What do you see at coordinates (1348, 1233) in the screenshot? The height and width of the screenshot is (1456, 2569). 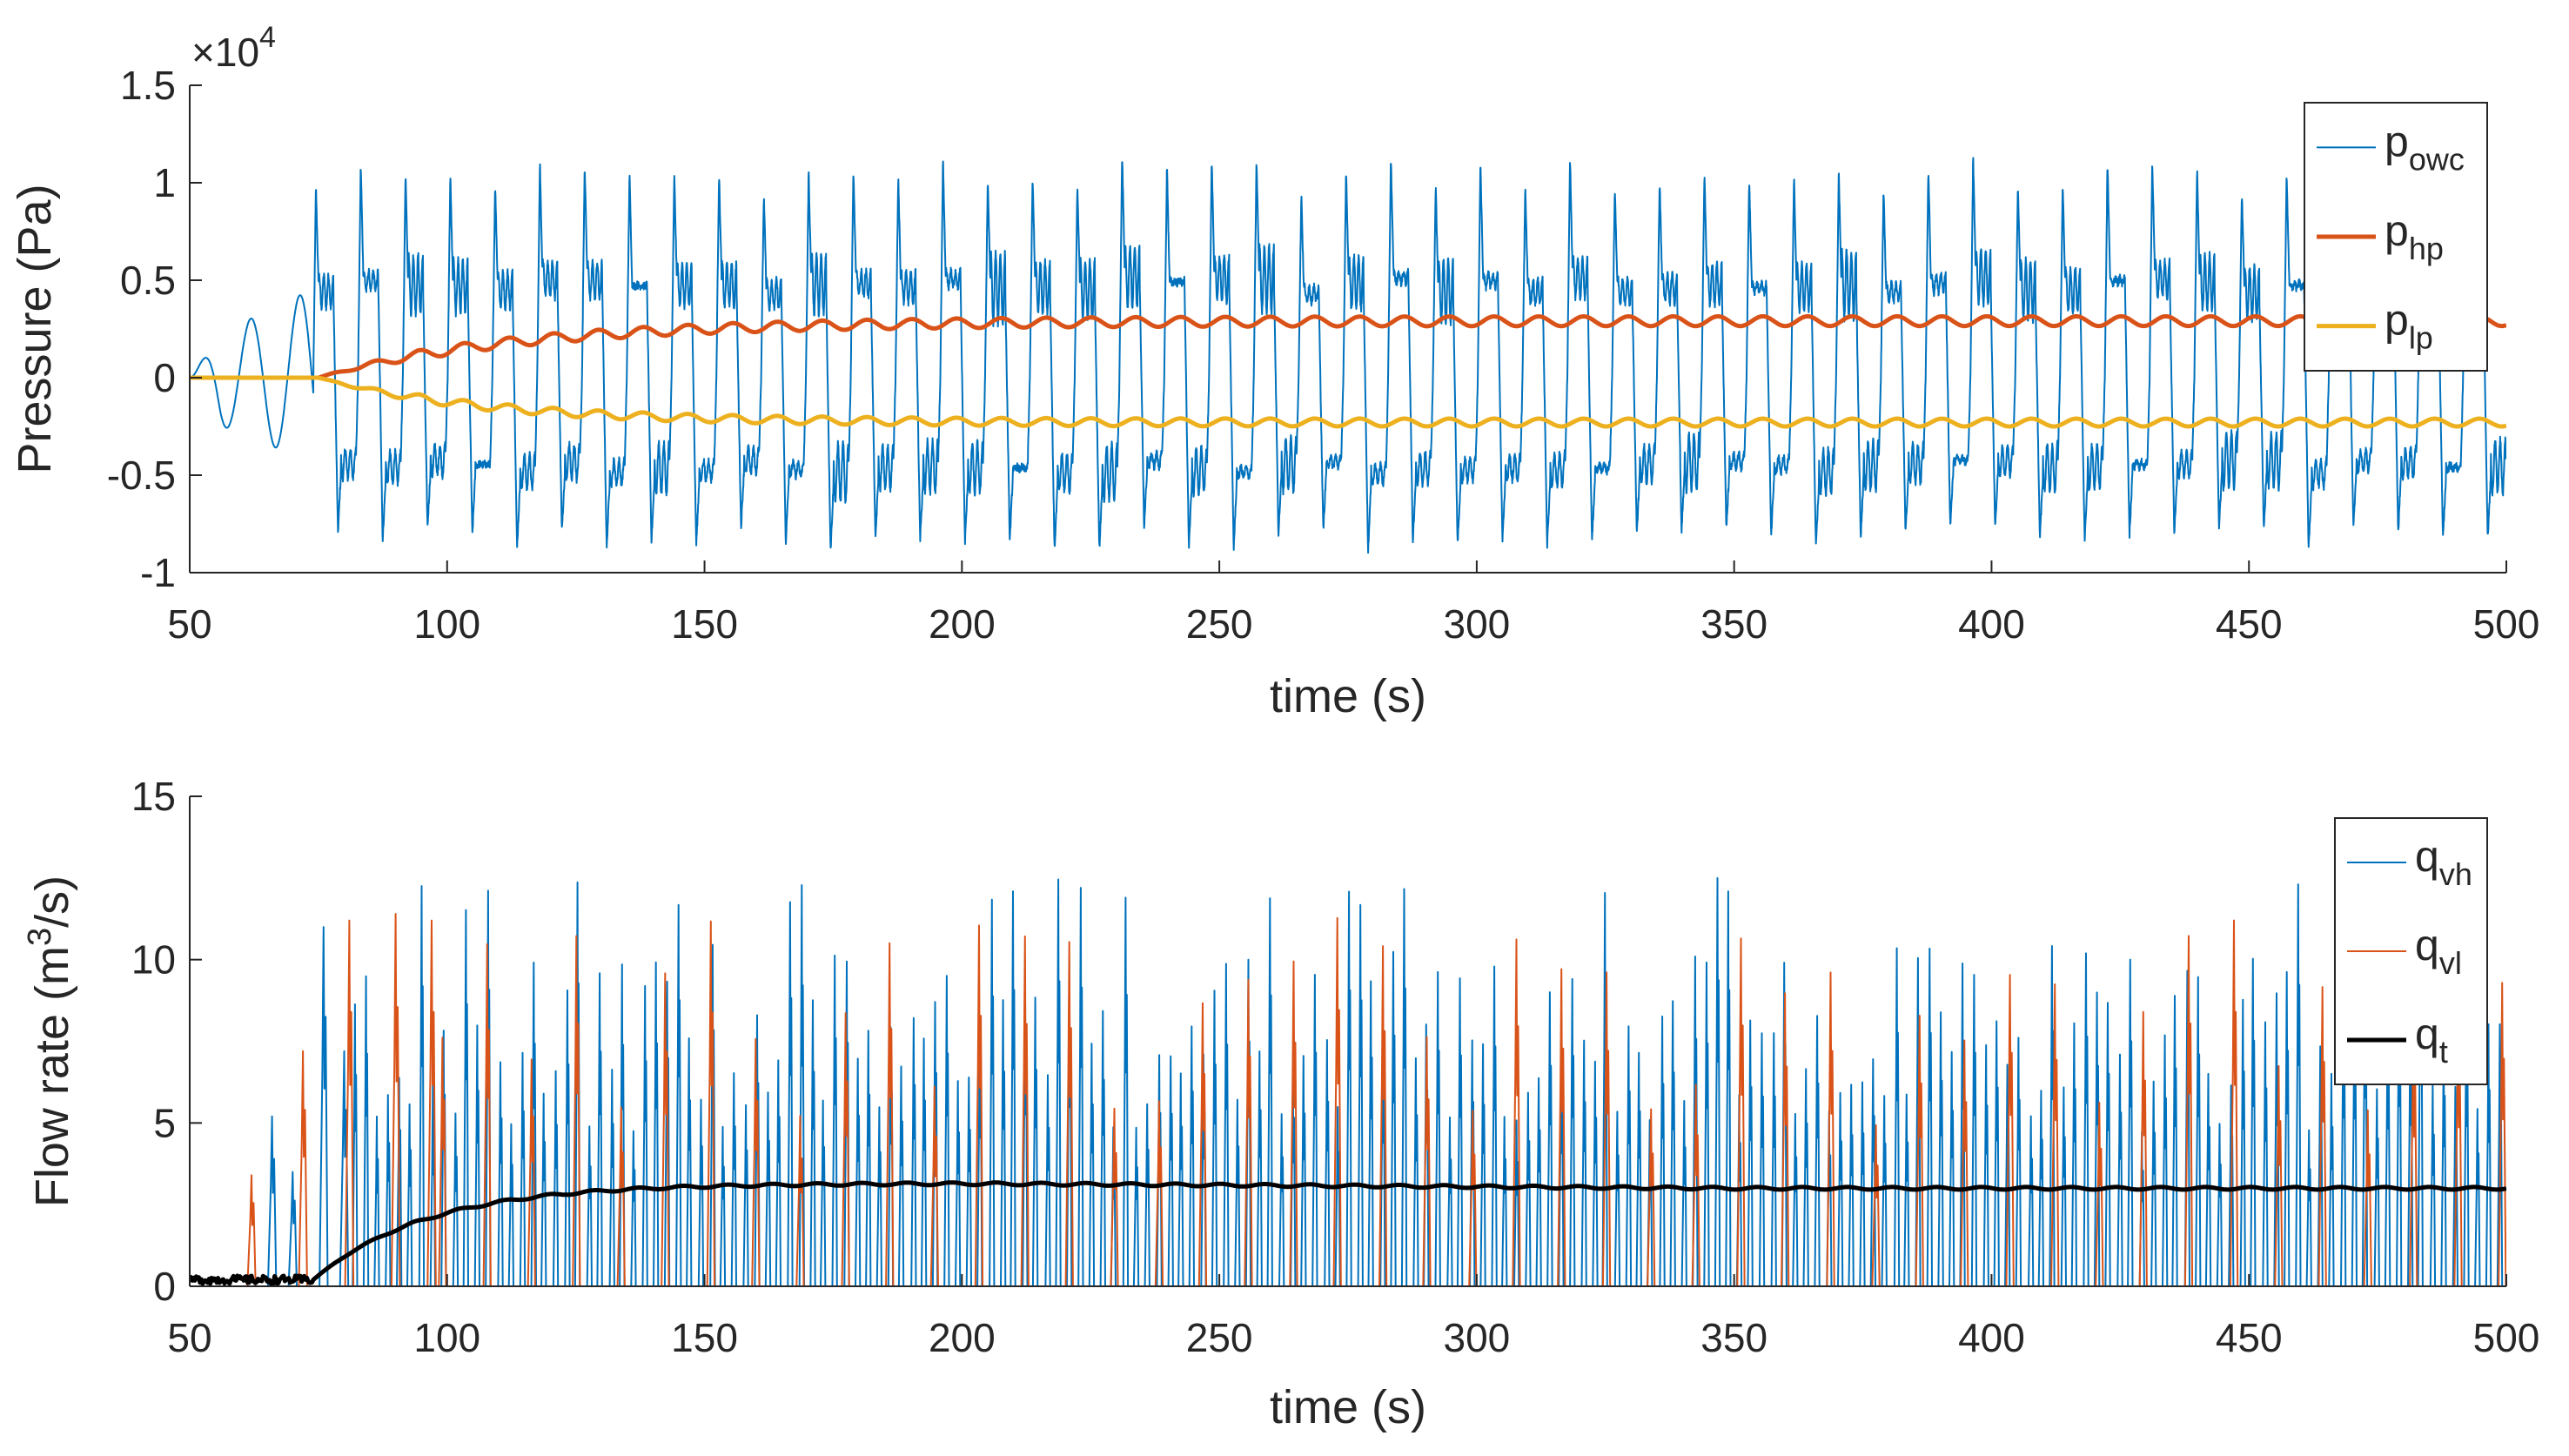 I see `series-line-q-t` at bounding box center [1348, 1233].